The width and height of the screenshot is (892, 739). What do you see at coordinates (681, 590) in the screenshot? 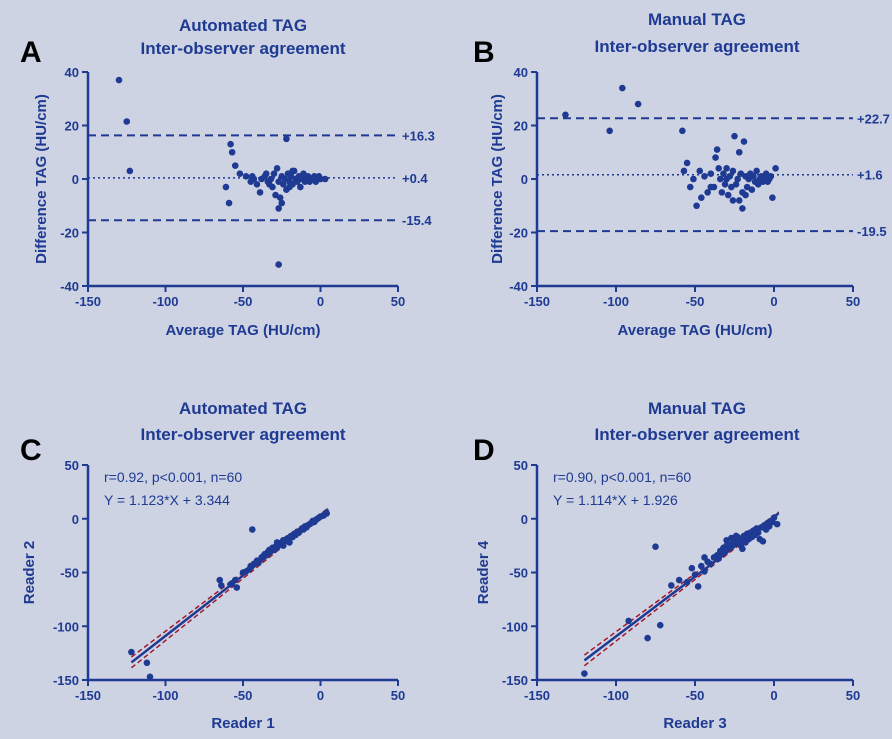
I see `panel-d-ci-lower` at bounding box center [681, 590].